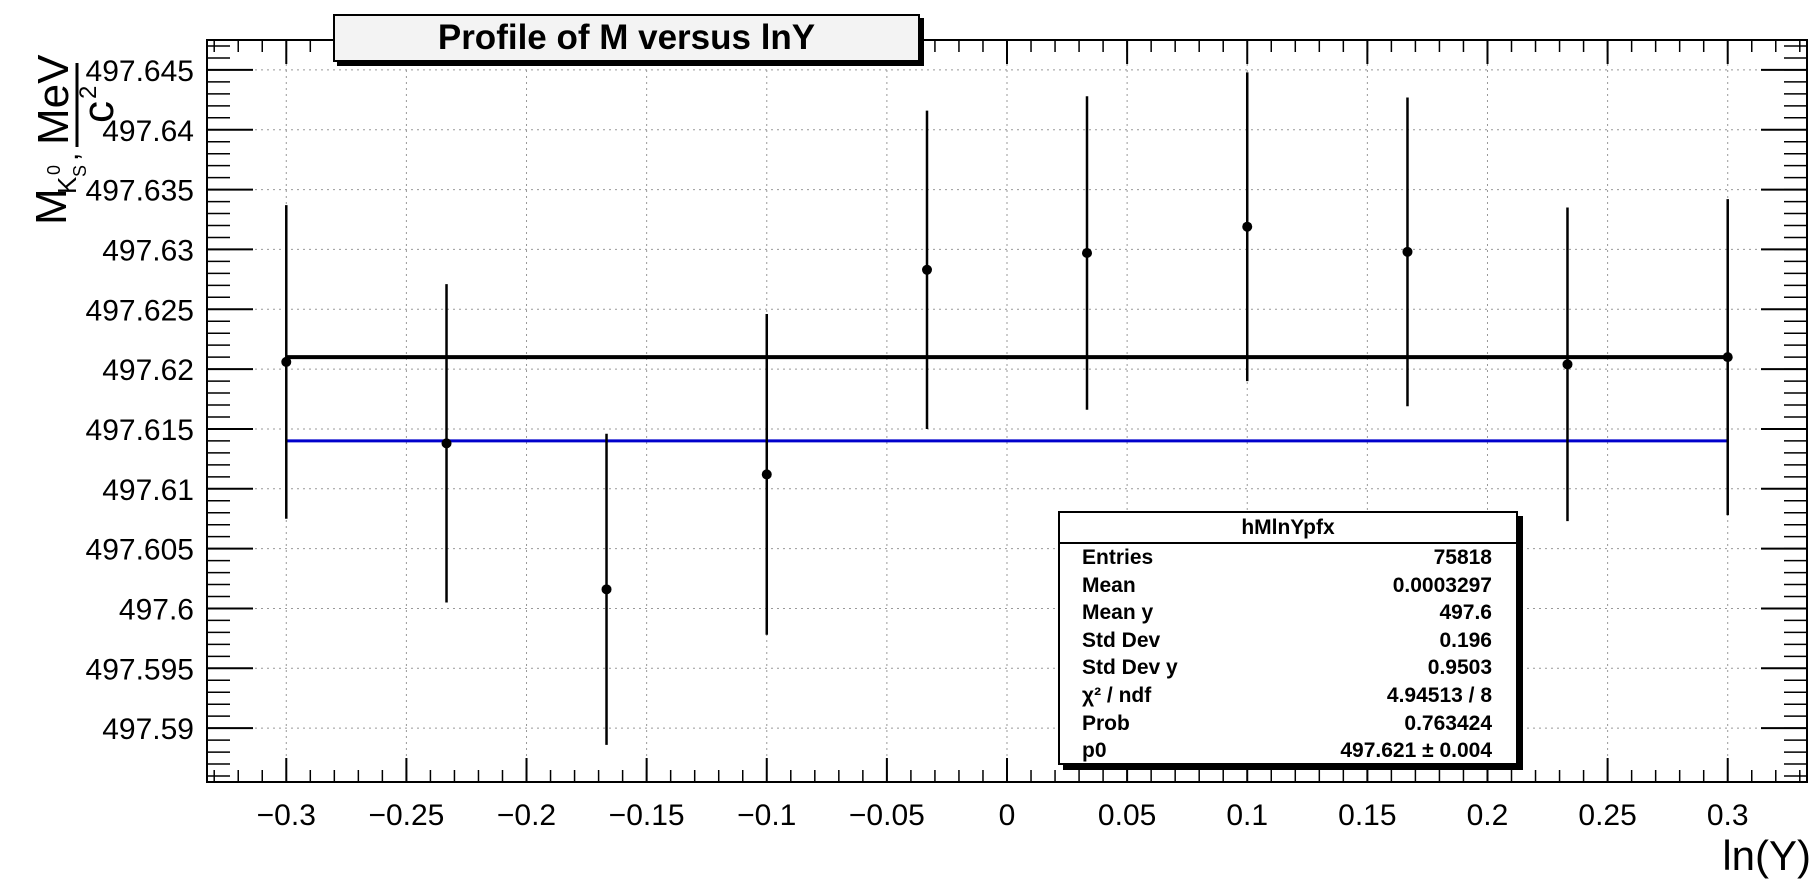  I want to click on y-axis-label-unit-den-sup: 2, so click(88, 92).